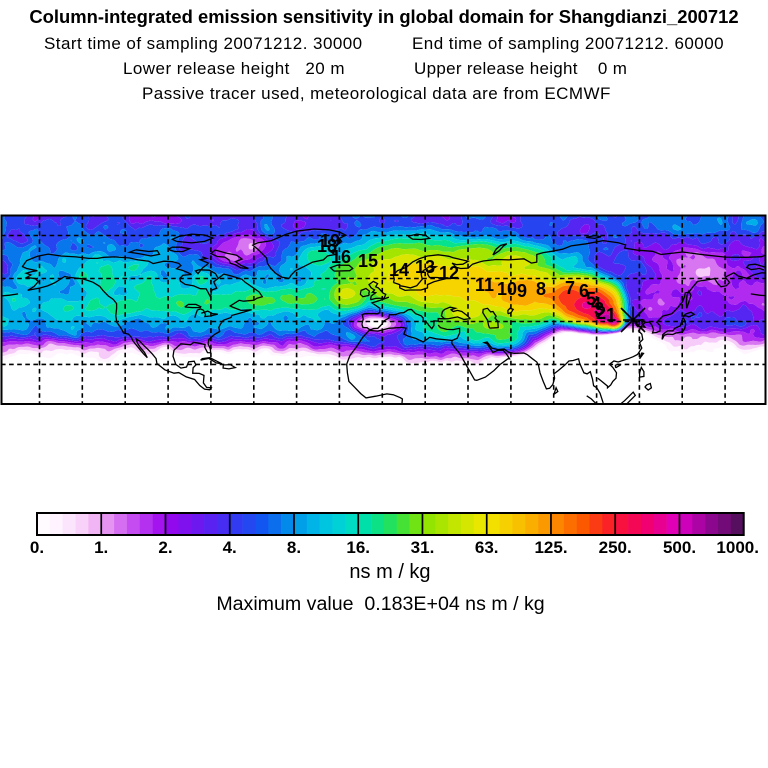 The image size is (768, 768). What do you see at coordinates (294, 547) in the screenshot?
I see `svg-text: 8.` at bounding box center [294, 547].